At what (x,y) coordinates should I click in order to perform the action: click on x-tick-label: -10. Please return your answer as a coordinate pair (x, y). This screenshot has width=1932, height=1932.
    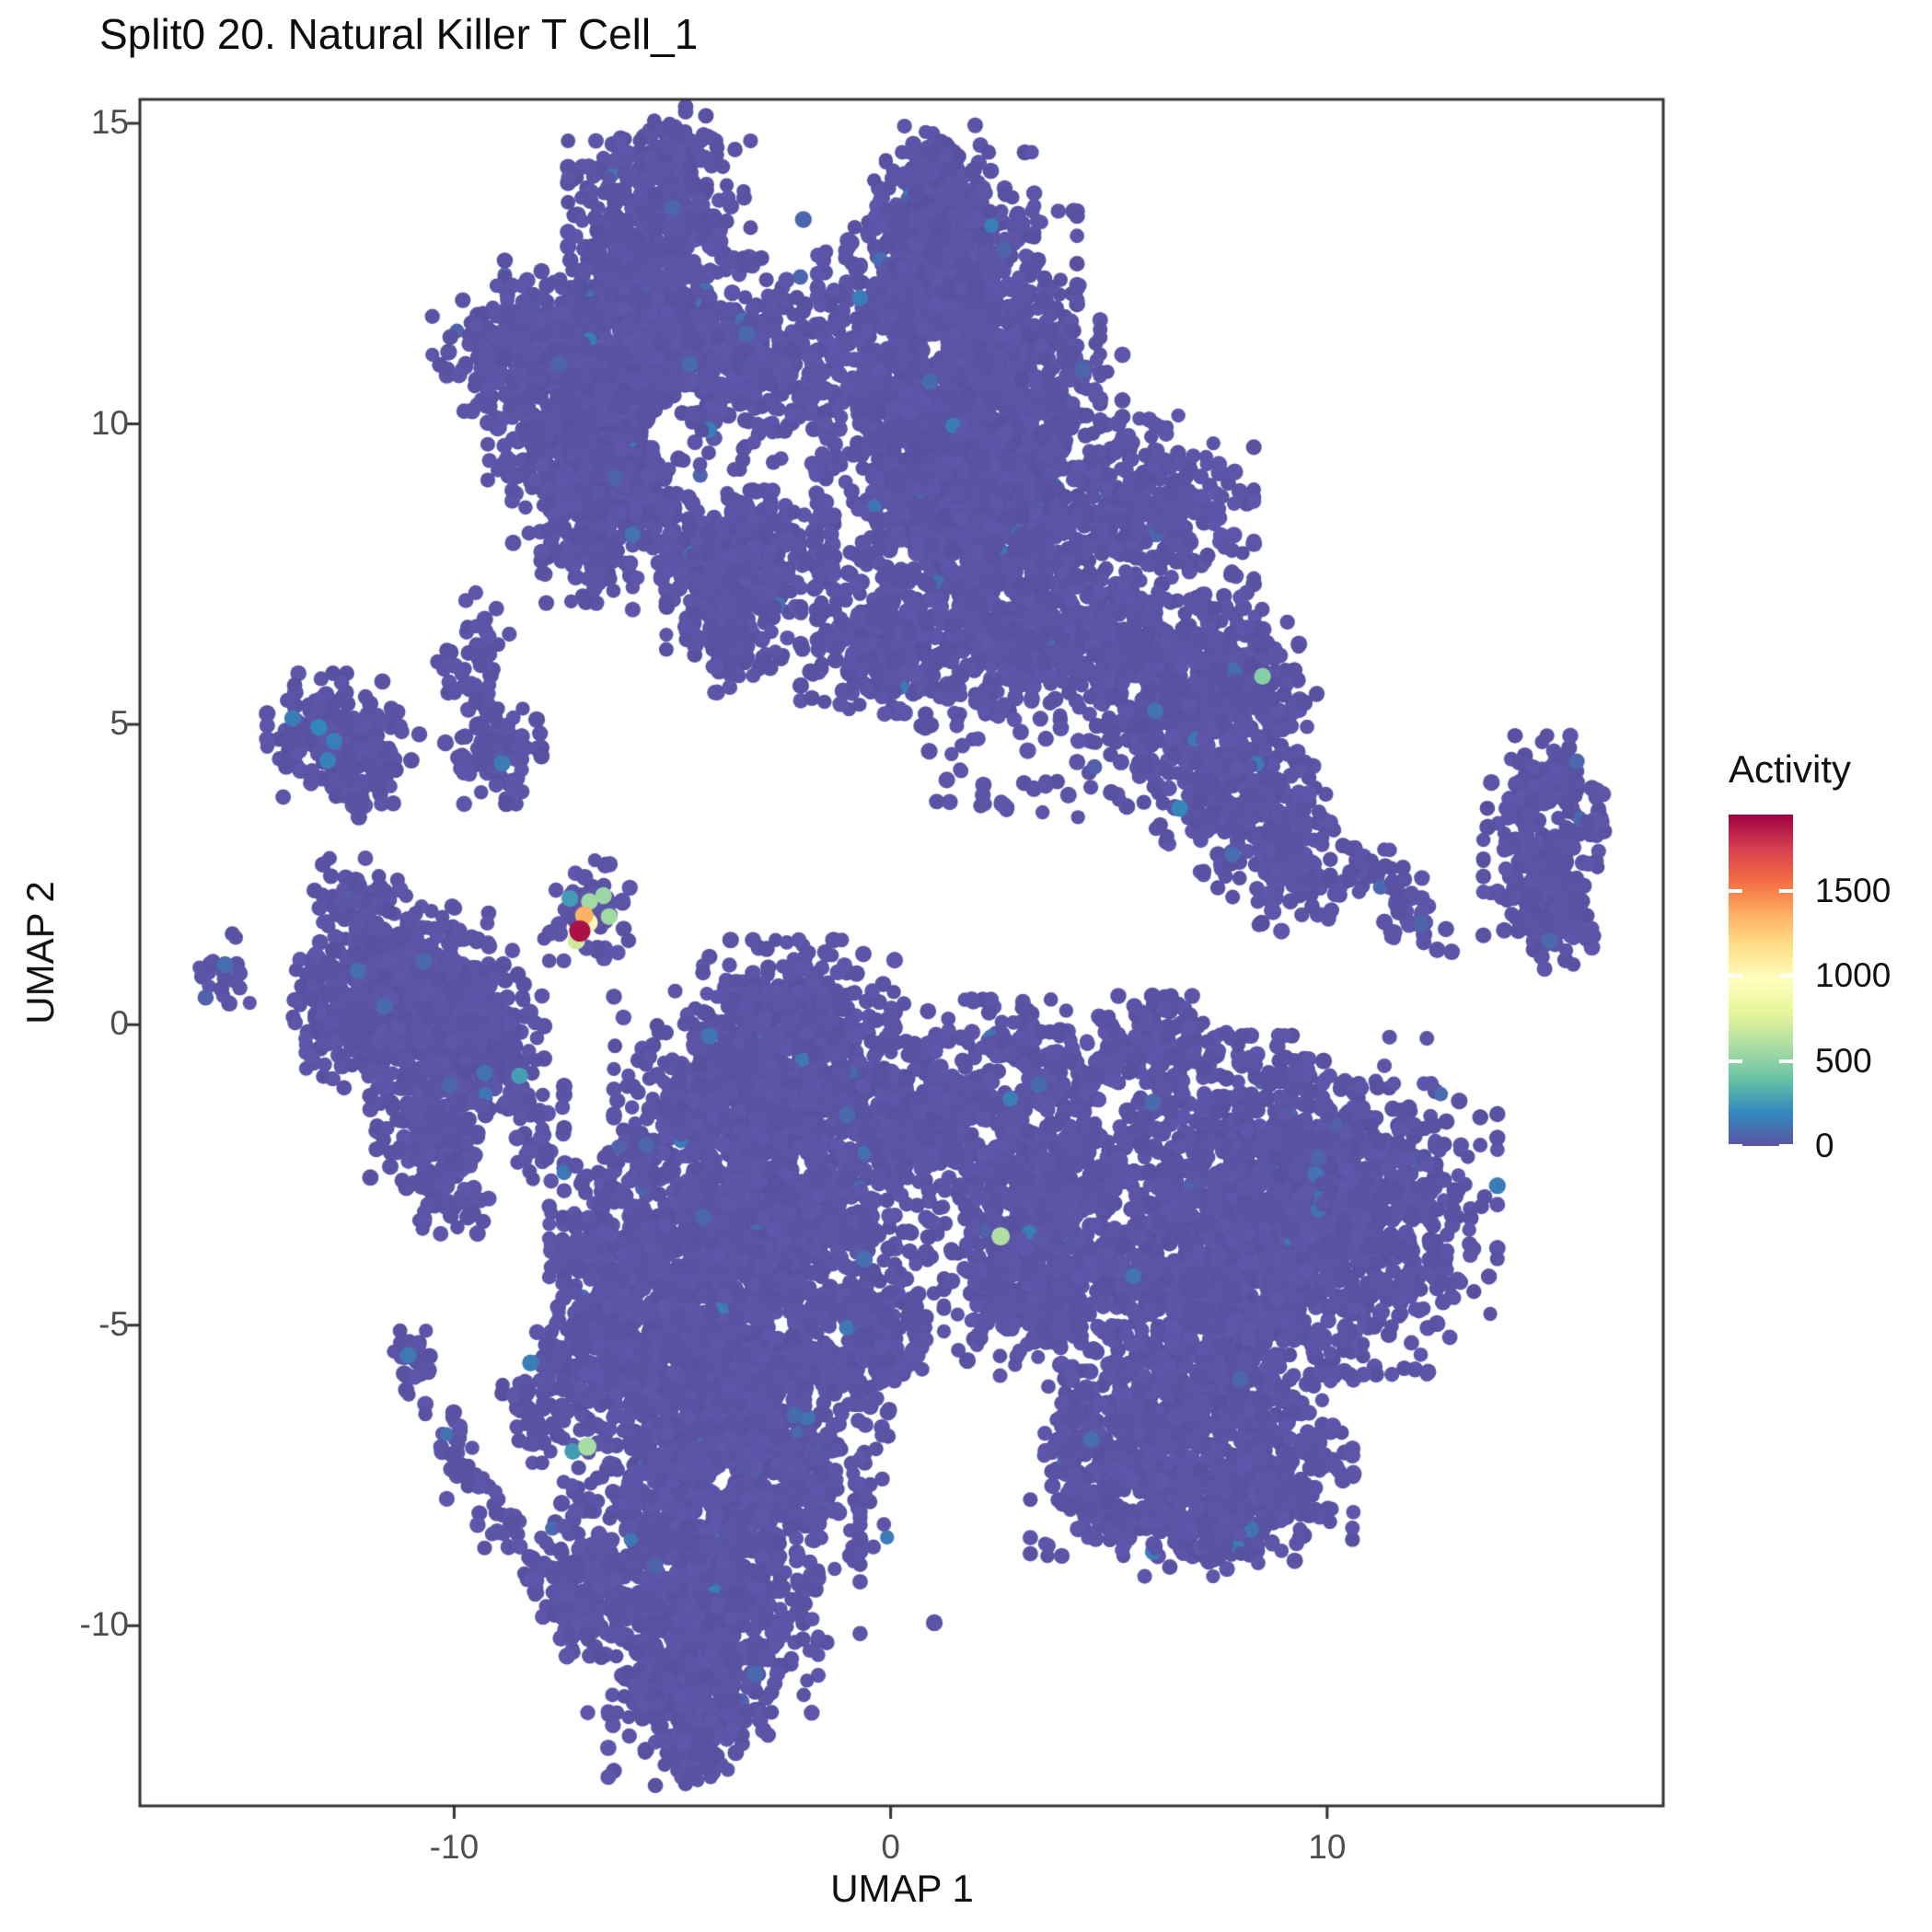
    Looking at the image, I should click on (455, 1847).